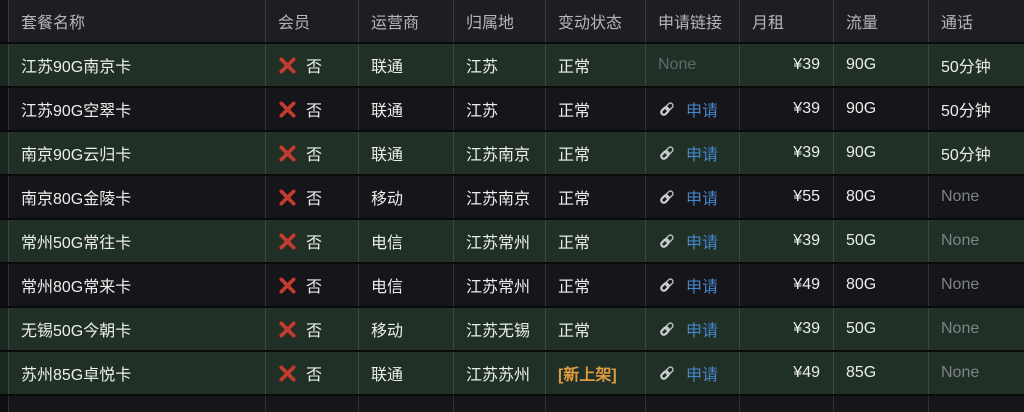 The image size is (1024, 412). Describe the element at coordinates (136, 109) in the screenshot. I see `cell-plan-name: 江苏90G空翠卡` at that location.